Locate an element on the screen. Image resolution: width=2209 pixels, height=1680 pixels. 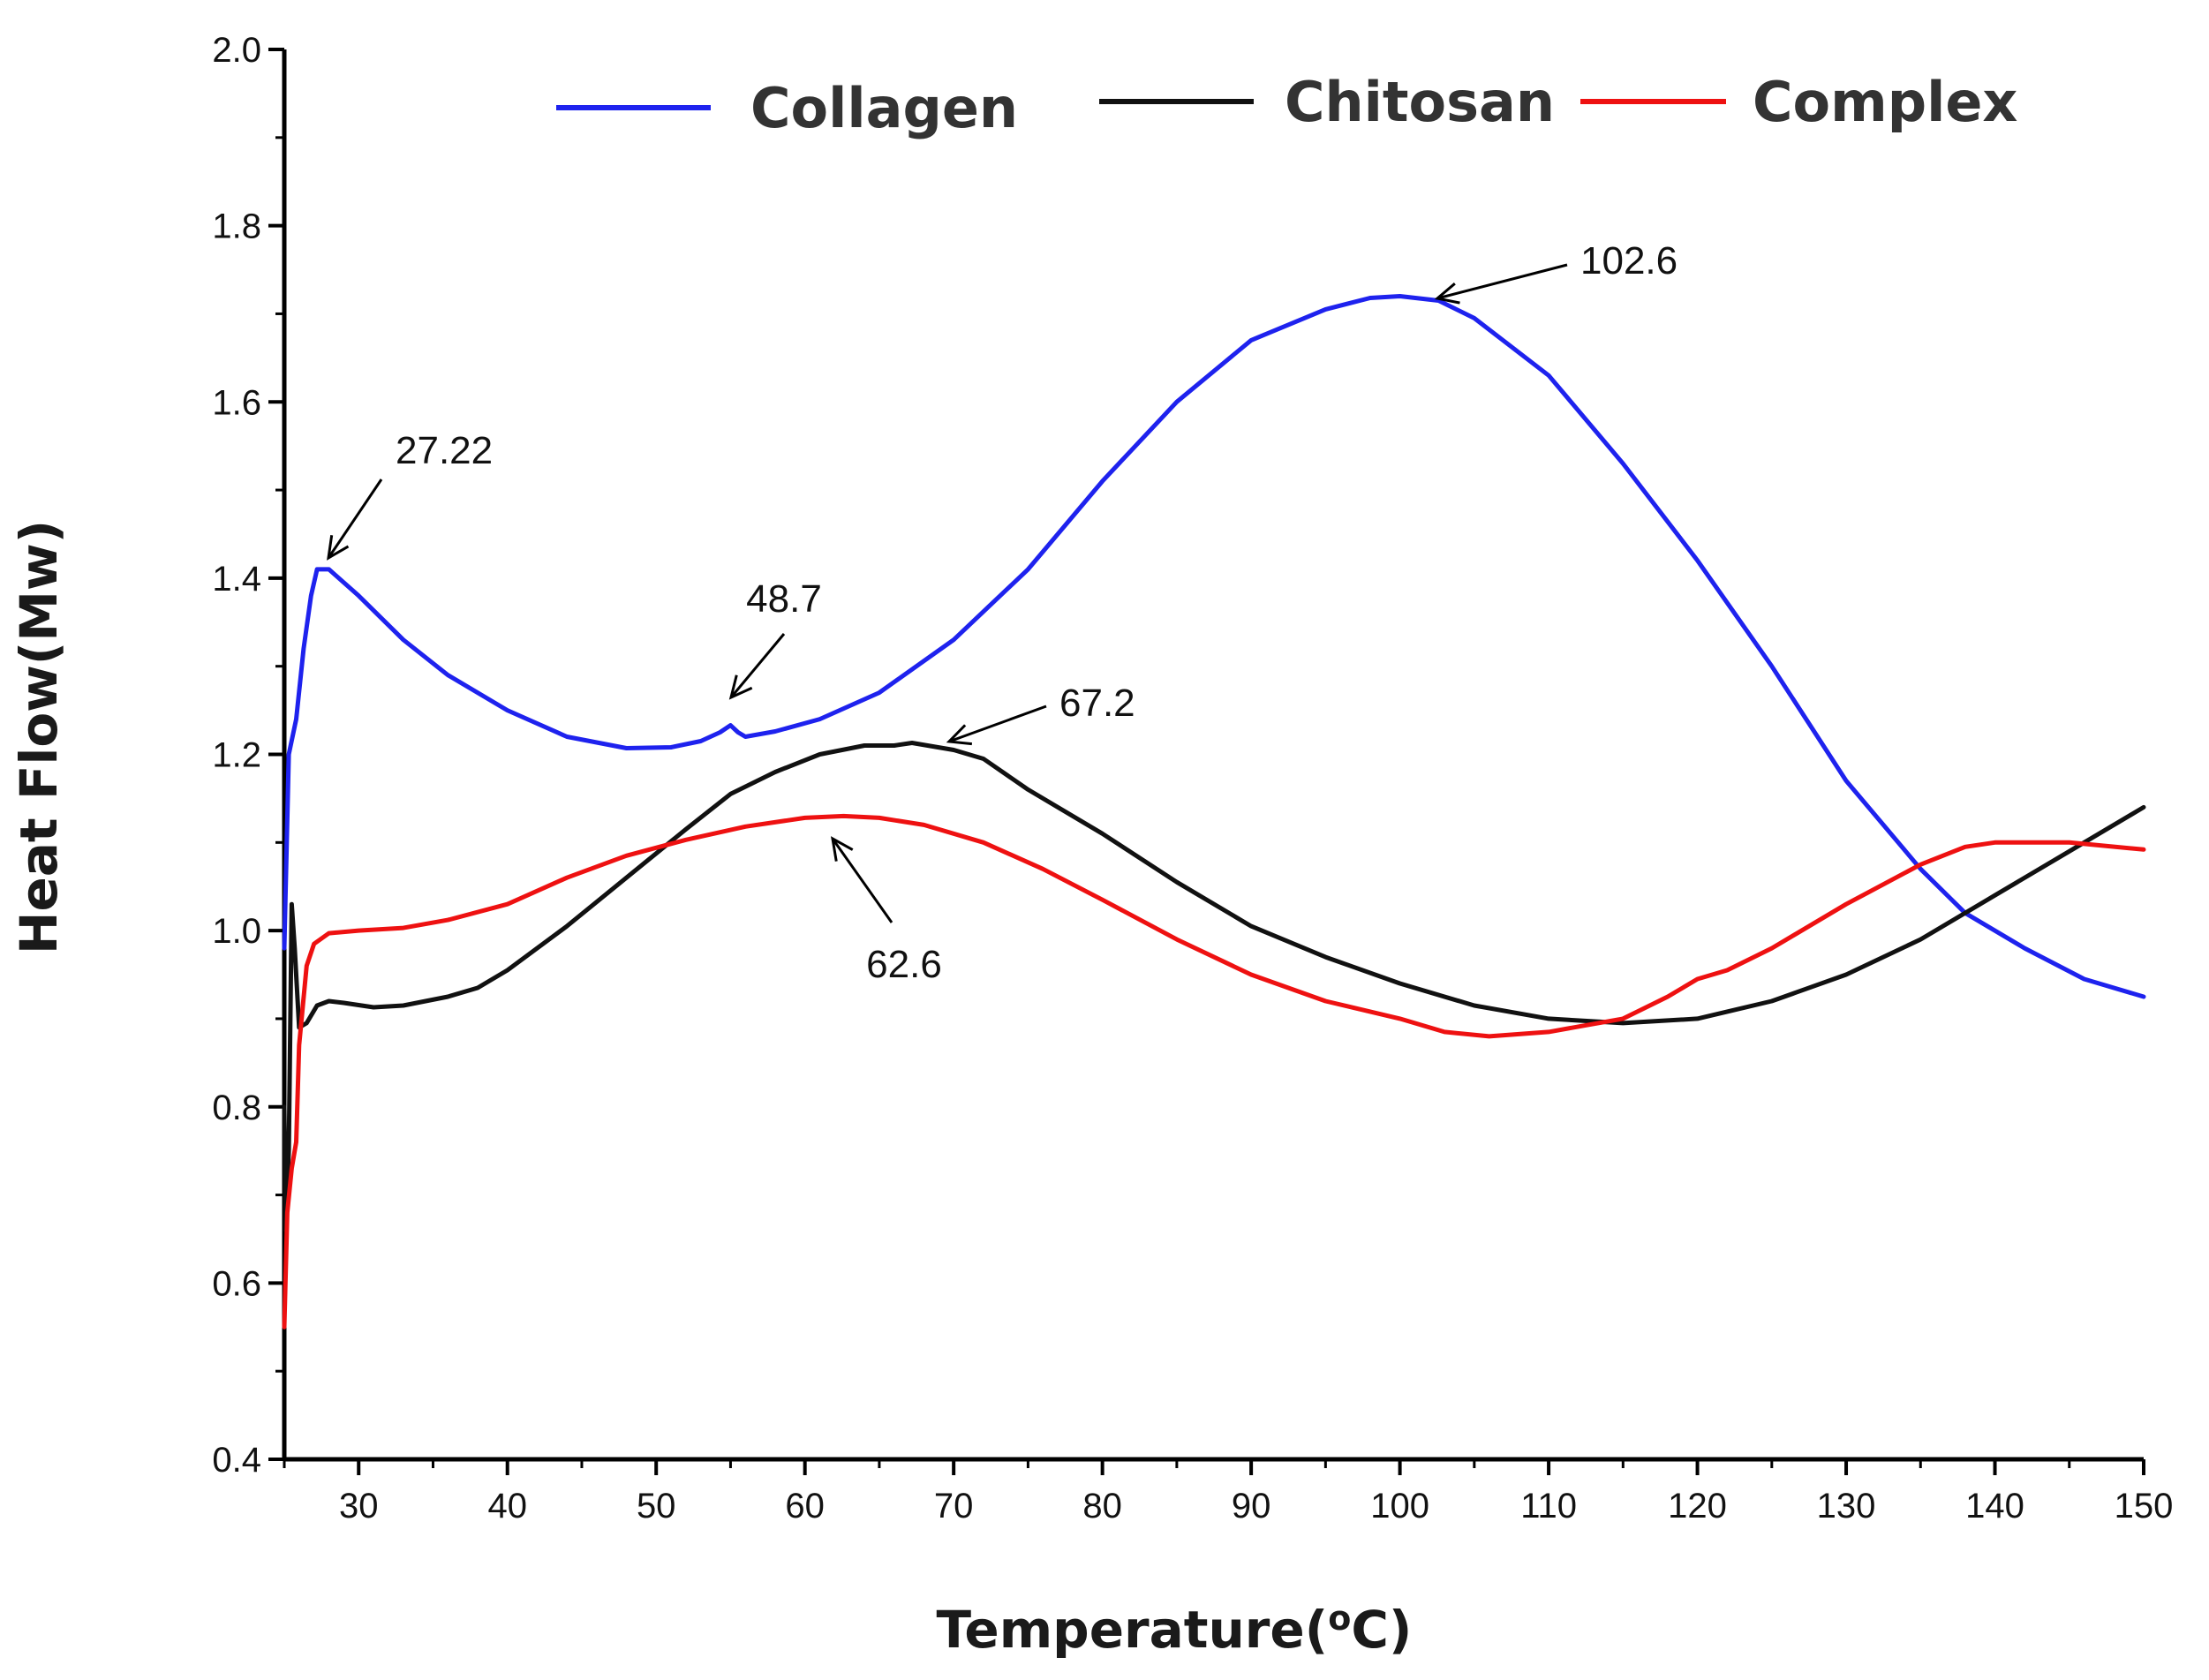
annotation-label: 102.6 is located at coordinates (1629, 261).